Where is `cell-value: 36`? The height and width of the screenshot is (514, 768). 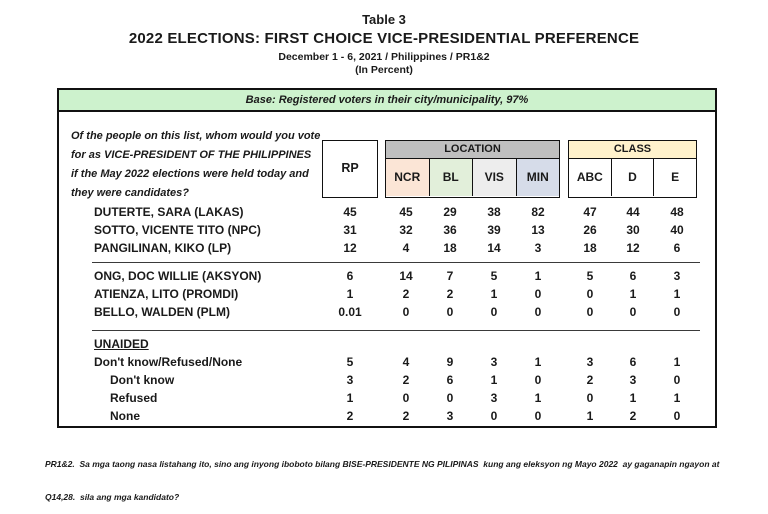 cell-value: 36 is located at coordinates (450, 230).